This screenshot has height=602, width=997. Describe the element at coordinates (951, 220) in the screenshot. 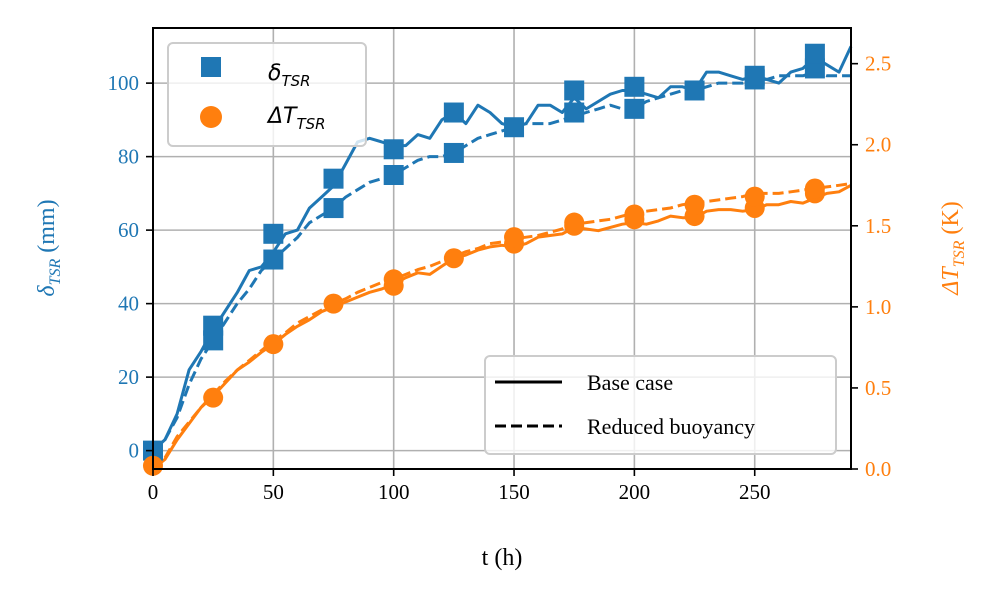

I see `y-right-label-unit: (K)` at that location.